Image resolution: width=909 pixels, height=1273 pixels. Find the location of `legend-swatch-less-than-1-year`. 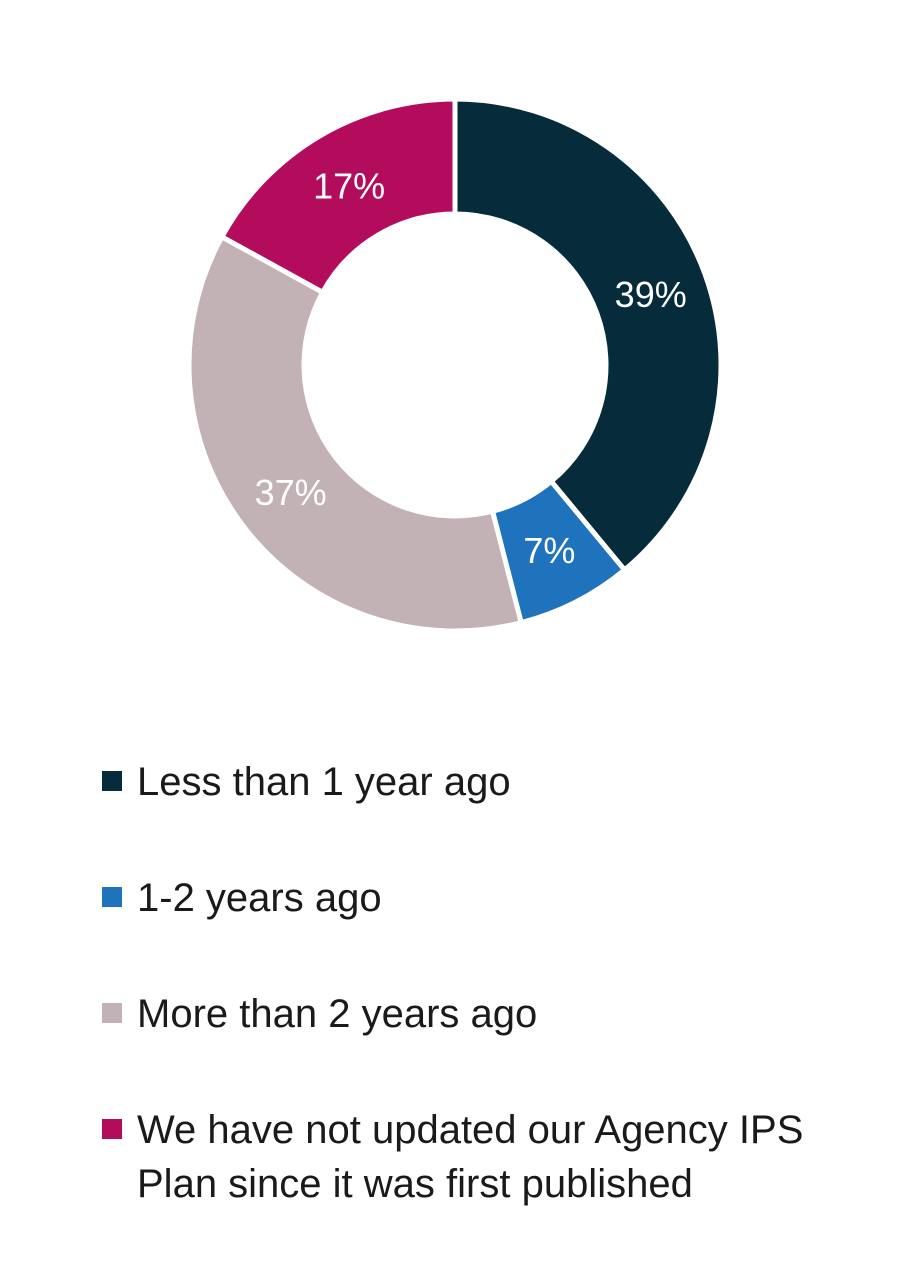

legend-swatch-less-than-1-year is located at coordinates (112, 781).